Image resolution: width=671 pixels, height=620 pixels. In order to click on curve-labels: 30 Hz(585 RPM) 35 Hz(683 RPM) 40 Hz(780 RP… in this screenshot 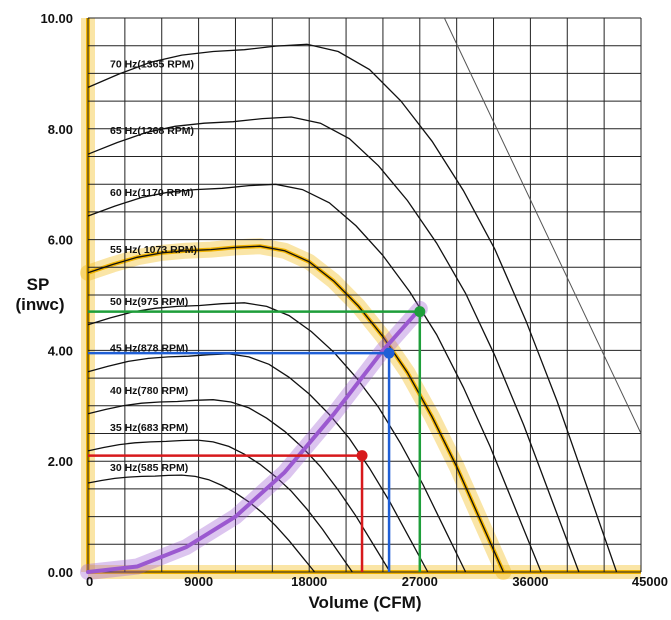, I will do `click(153, 266)`.